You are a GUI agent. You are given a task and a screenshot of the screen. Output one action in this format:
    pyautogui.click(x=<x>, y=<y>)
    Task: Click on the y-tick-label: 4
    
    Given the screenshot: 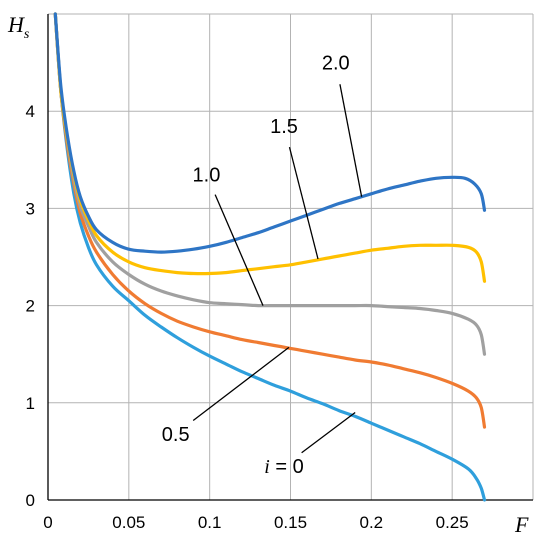 What is the action you would take?
    pyautogui.click(x=30, y=111)
    